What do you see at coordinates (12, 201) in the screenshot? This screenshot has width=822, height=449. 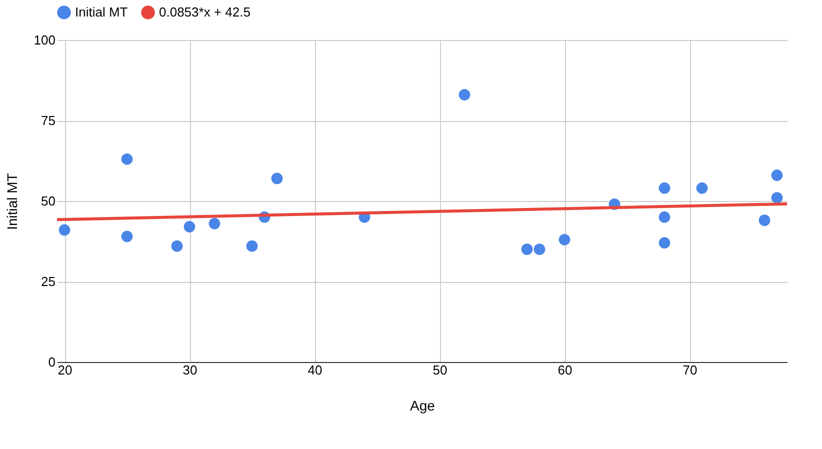 I see `y-axis-title: Initial MT` at bounding box center [12, 201].